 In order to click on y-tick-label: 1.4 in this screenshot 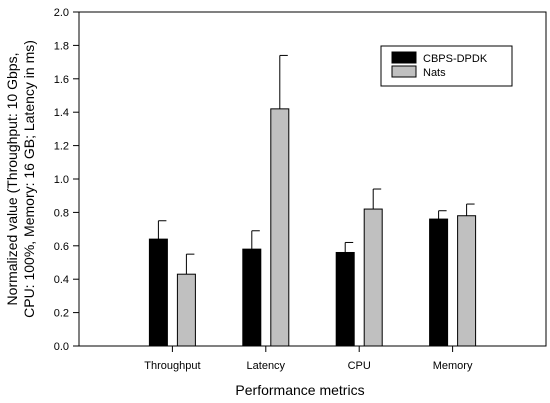, I will do `click(61, 113)`.